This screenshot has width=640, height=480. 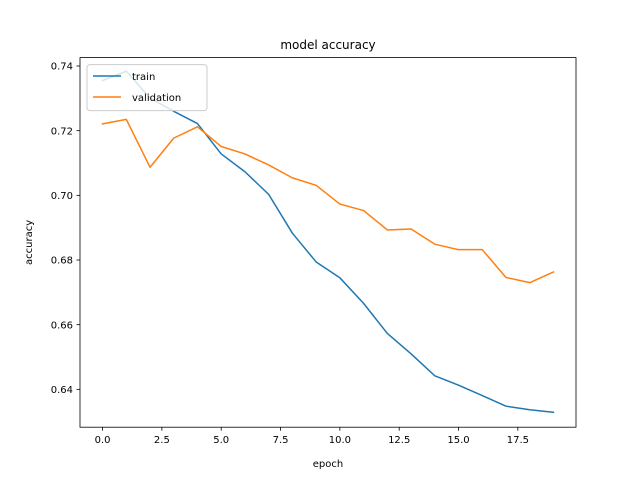 I want to click on x-tick-label: 2.5, so click(x=162, y=440).